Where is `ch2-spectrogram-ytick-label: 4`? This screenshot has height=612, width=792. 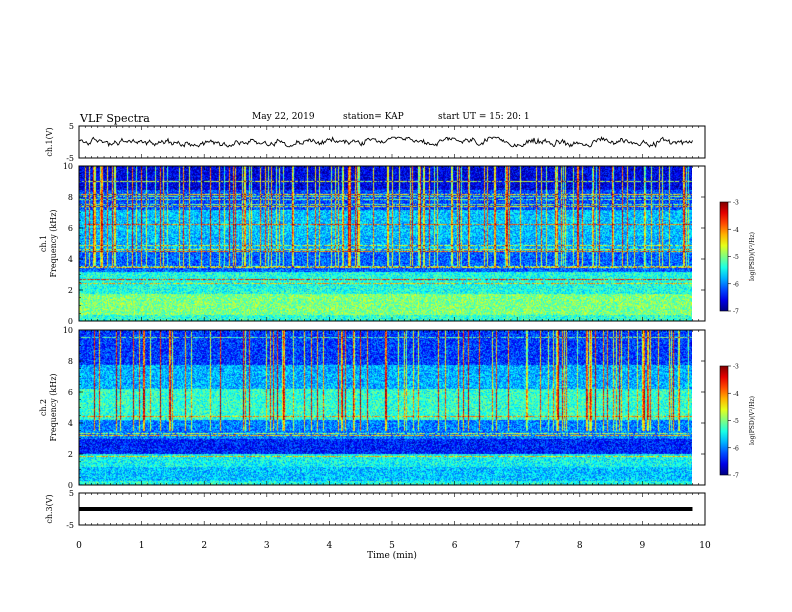 ch2-spectrogram-ytick-label: 4 is located at coordinates (70, 423).